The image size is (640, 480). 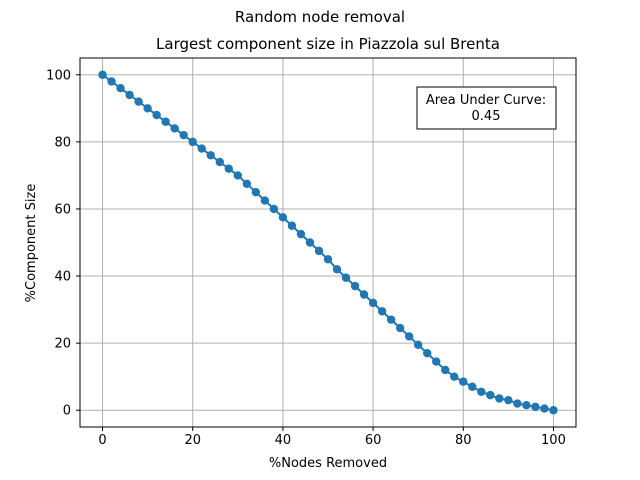 I want to click on chart-suptitle: Random node removal, so click(x=320, y=17).